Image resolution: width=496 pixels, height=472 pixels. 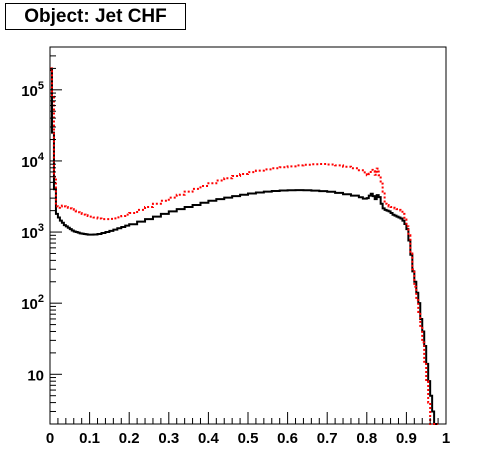 I want to click on x-tick-label: 0.5, so click(x=248, y=438).